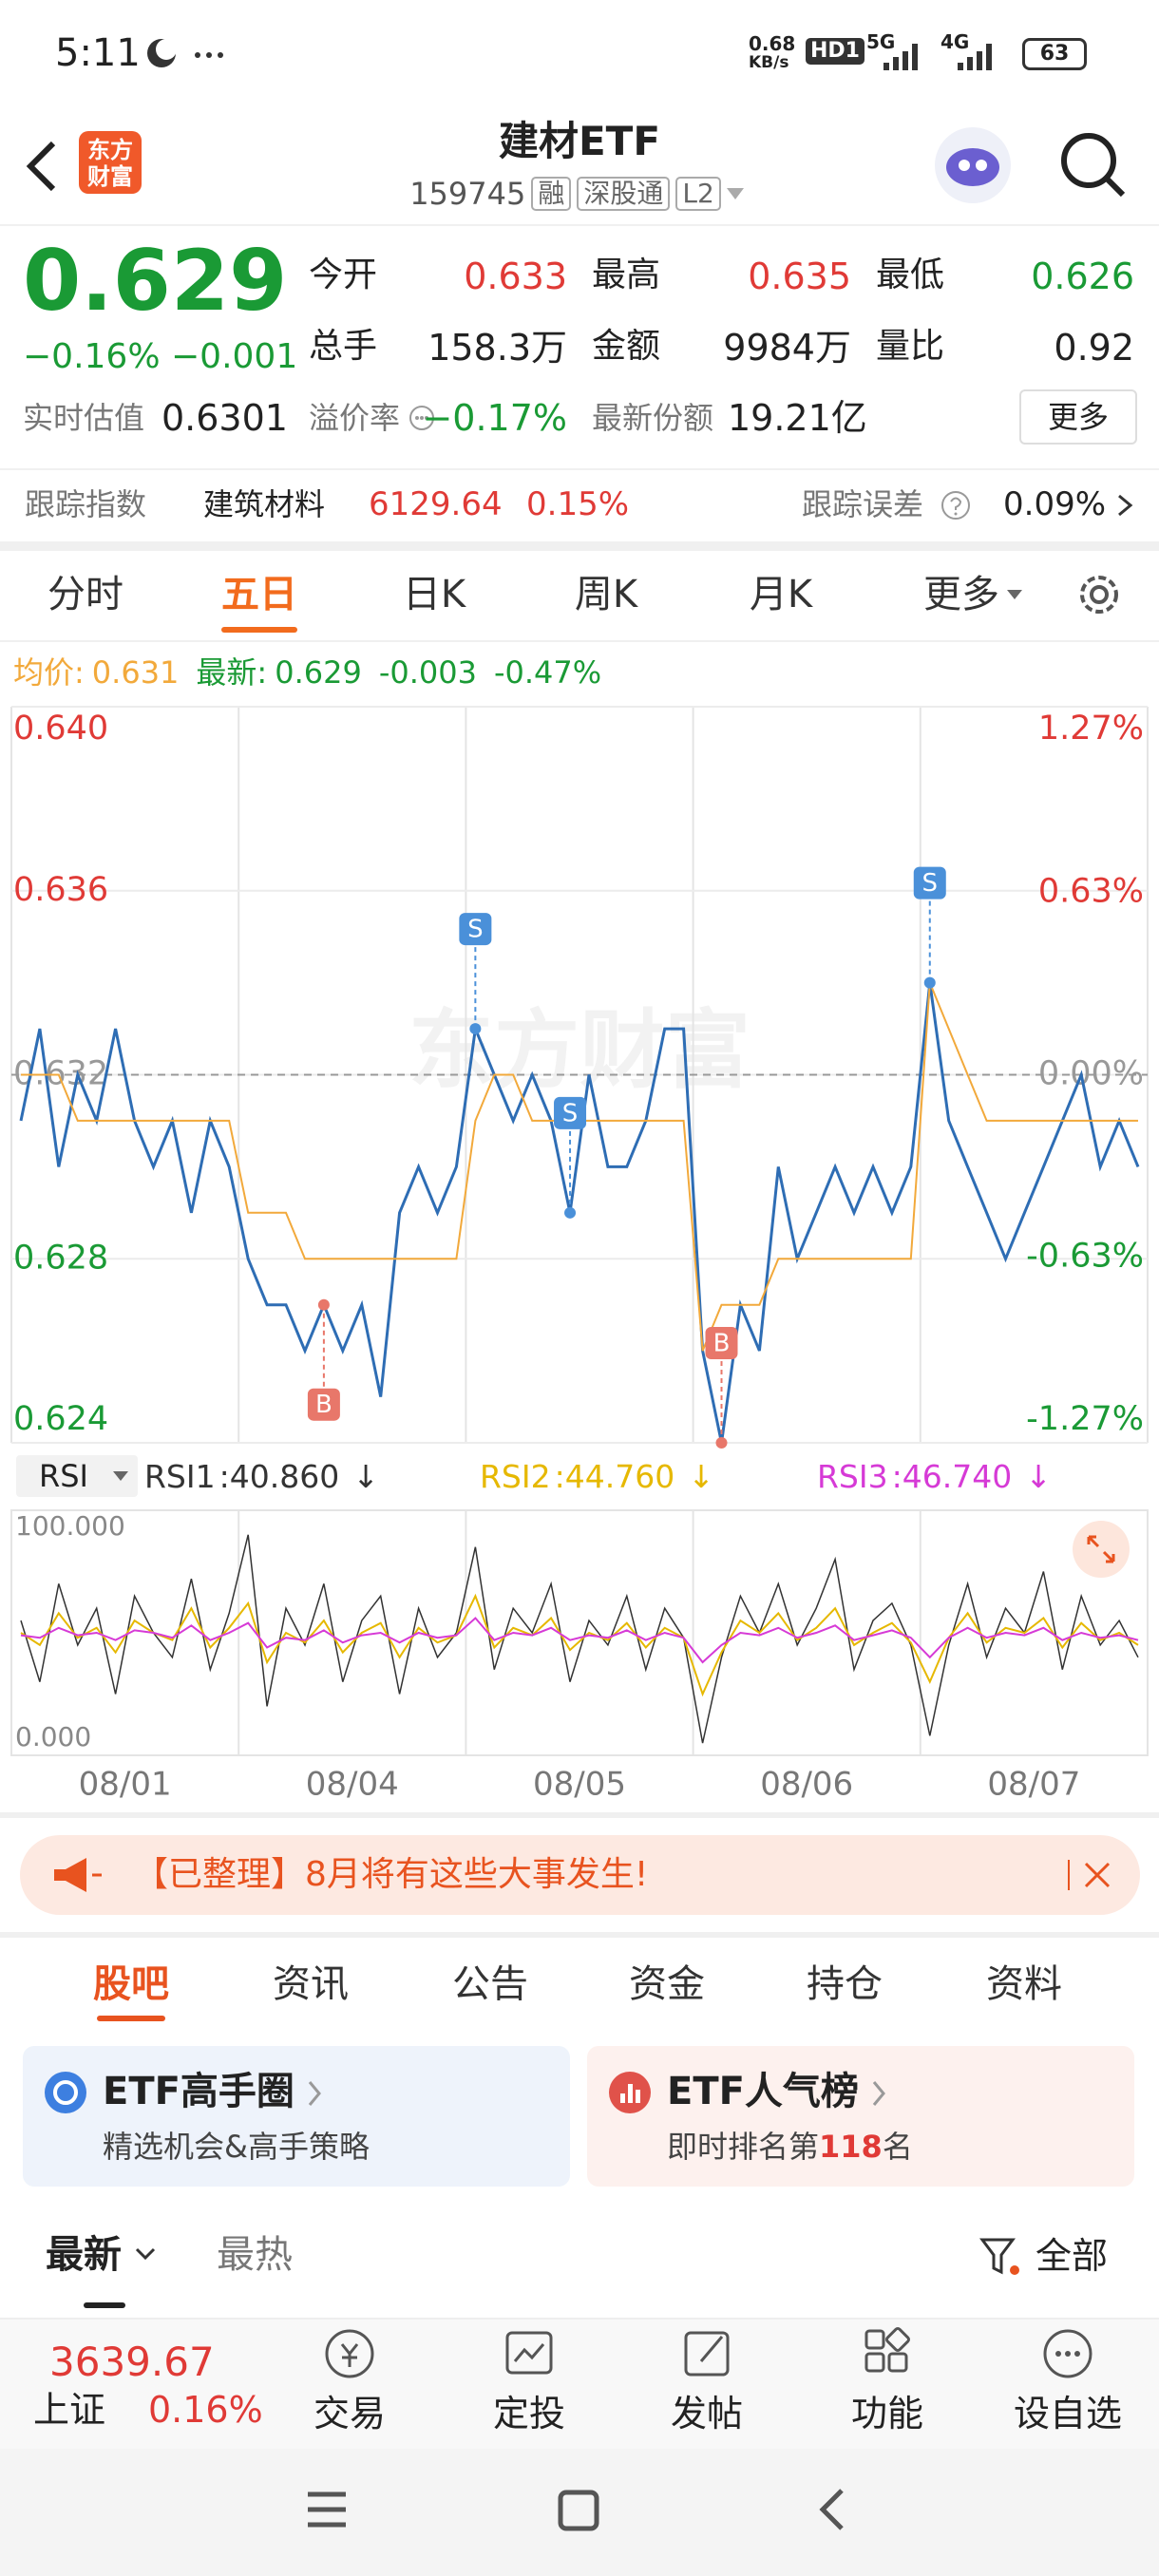  What do you see at coordinates (515, 276) in the screenshot?
I see `field-value: 0.633` at bounding box center [515, 276].